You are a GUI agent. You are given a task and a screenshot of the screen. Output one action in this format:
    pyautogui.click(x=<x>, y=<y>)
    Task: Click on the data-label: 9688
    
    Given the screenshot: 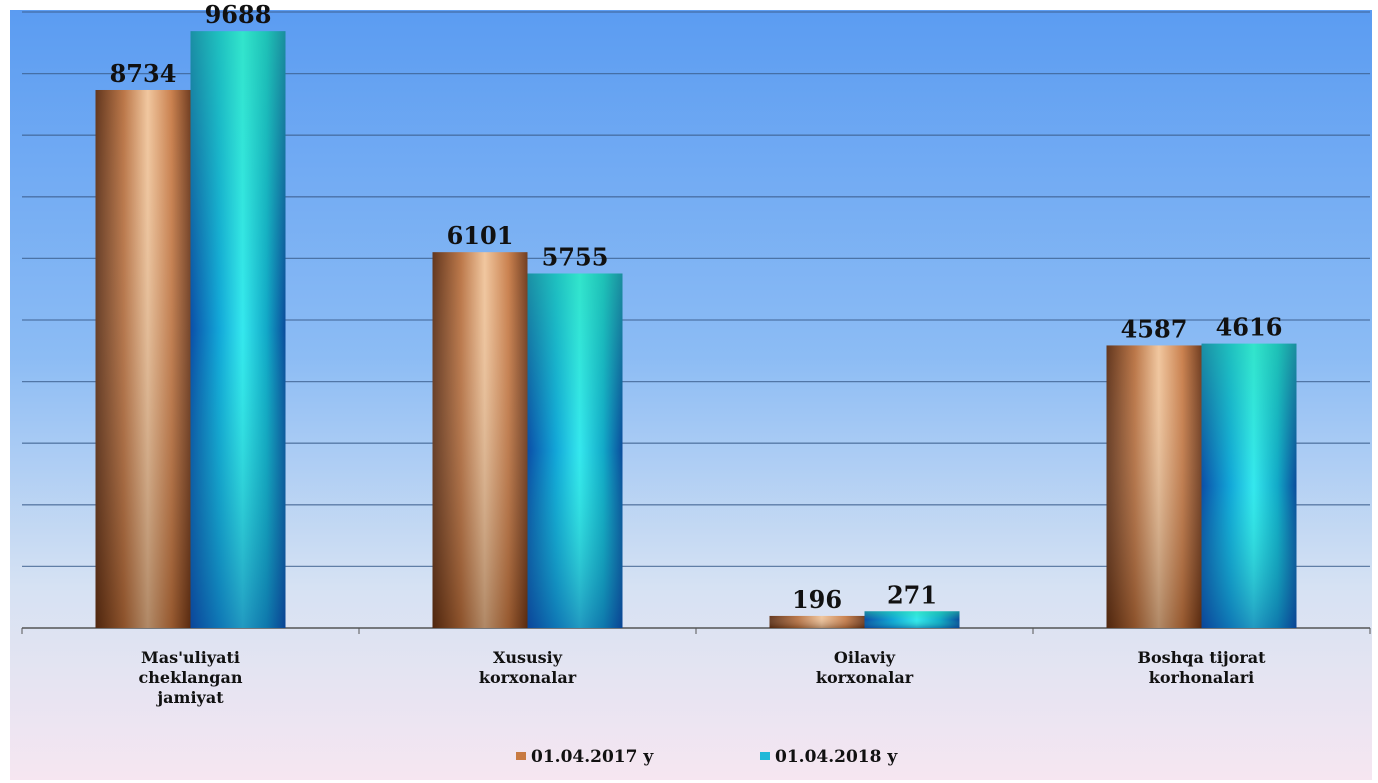 What is the action you would take?
    pyautogui.click(x=238, y=14)
    